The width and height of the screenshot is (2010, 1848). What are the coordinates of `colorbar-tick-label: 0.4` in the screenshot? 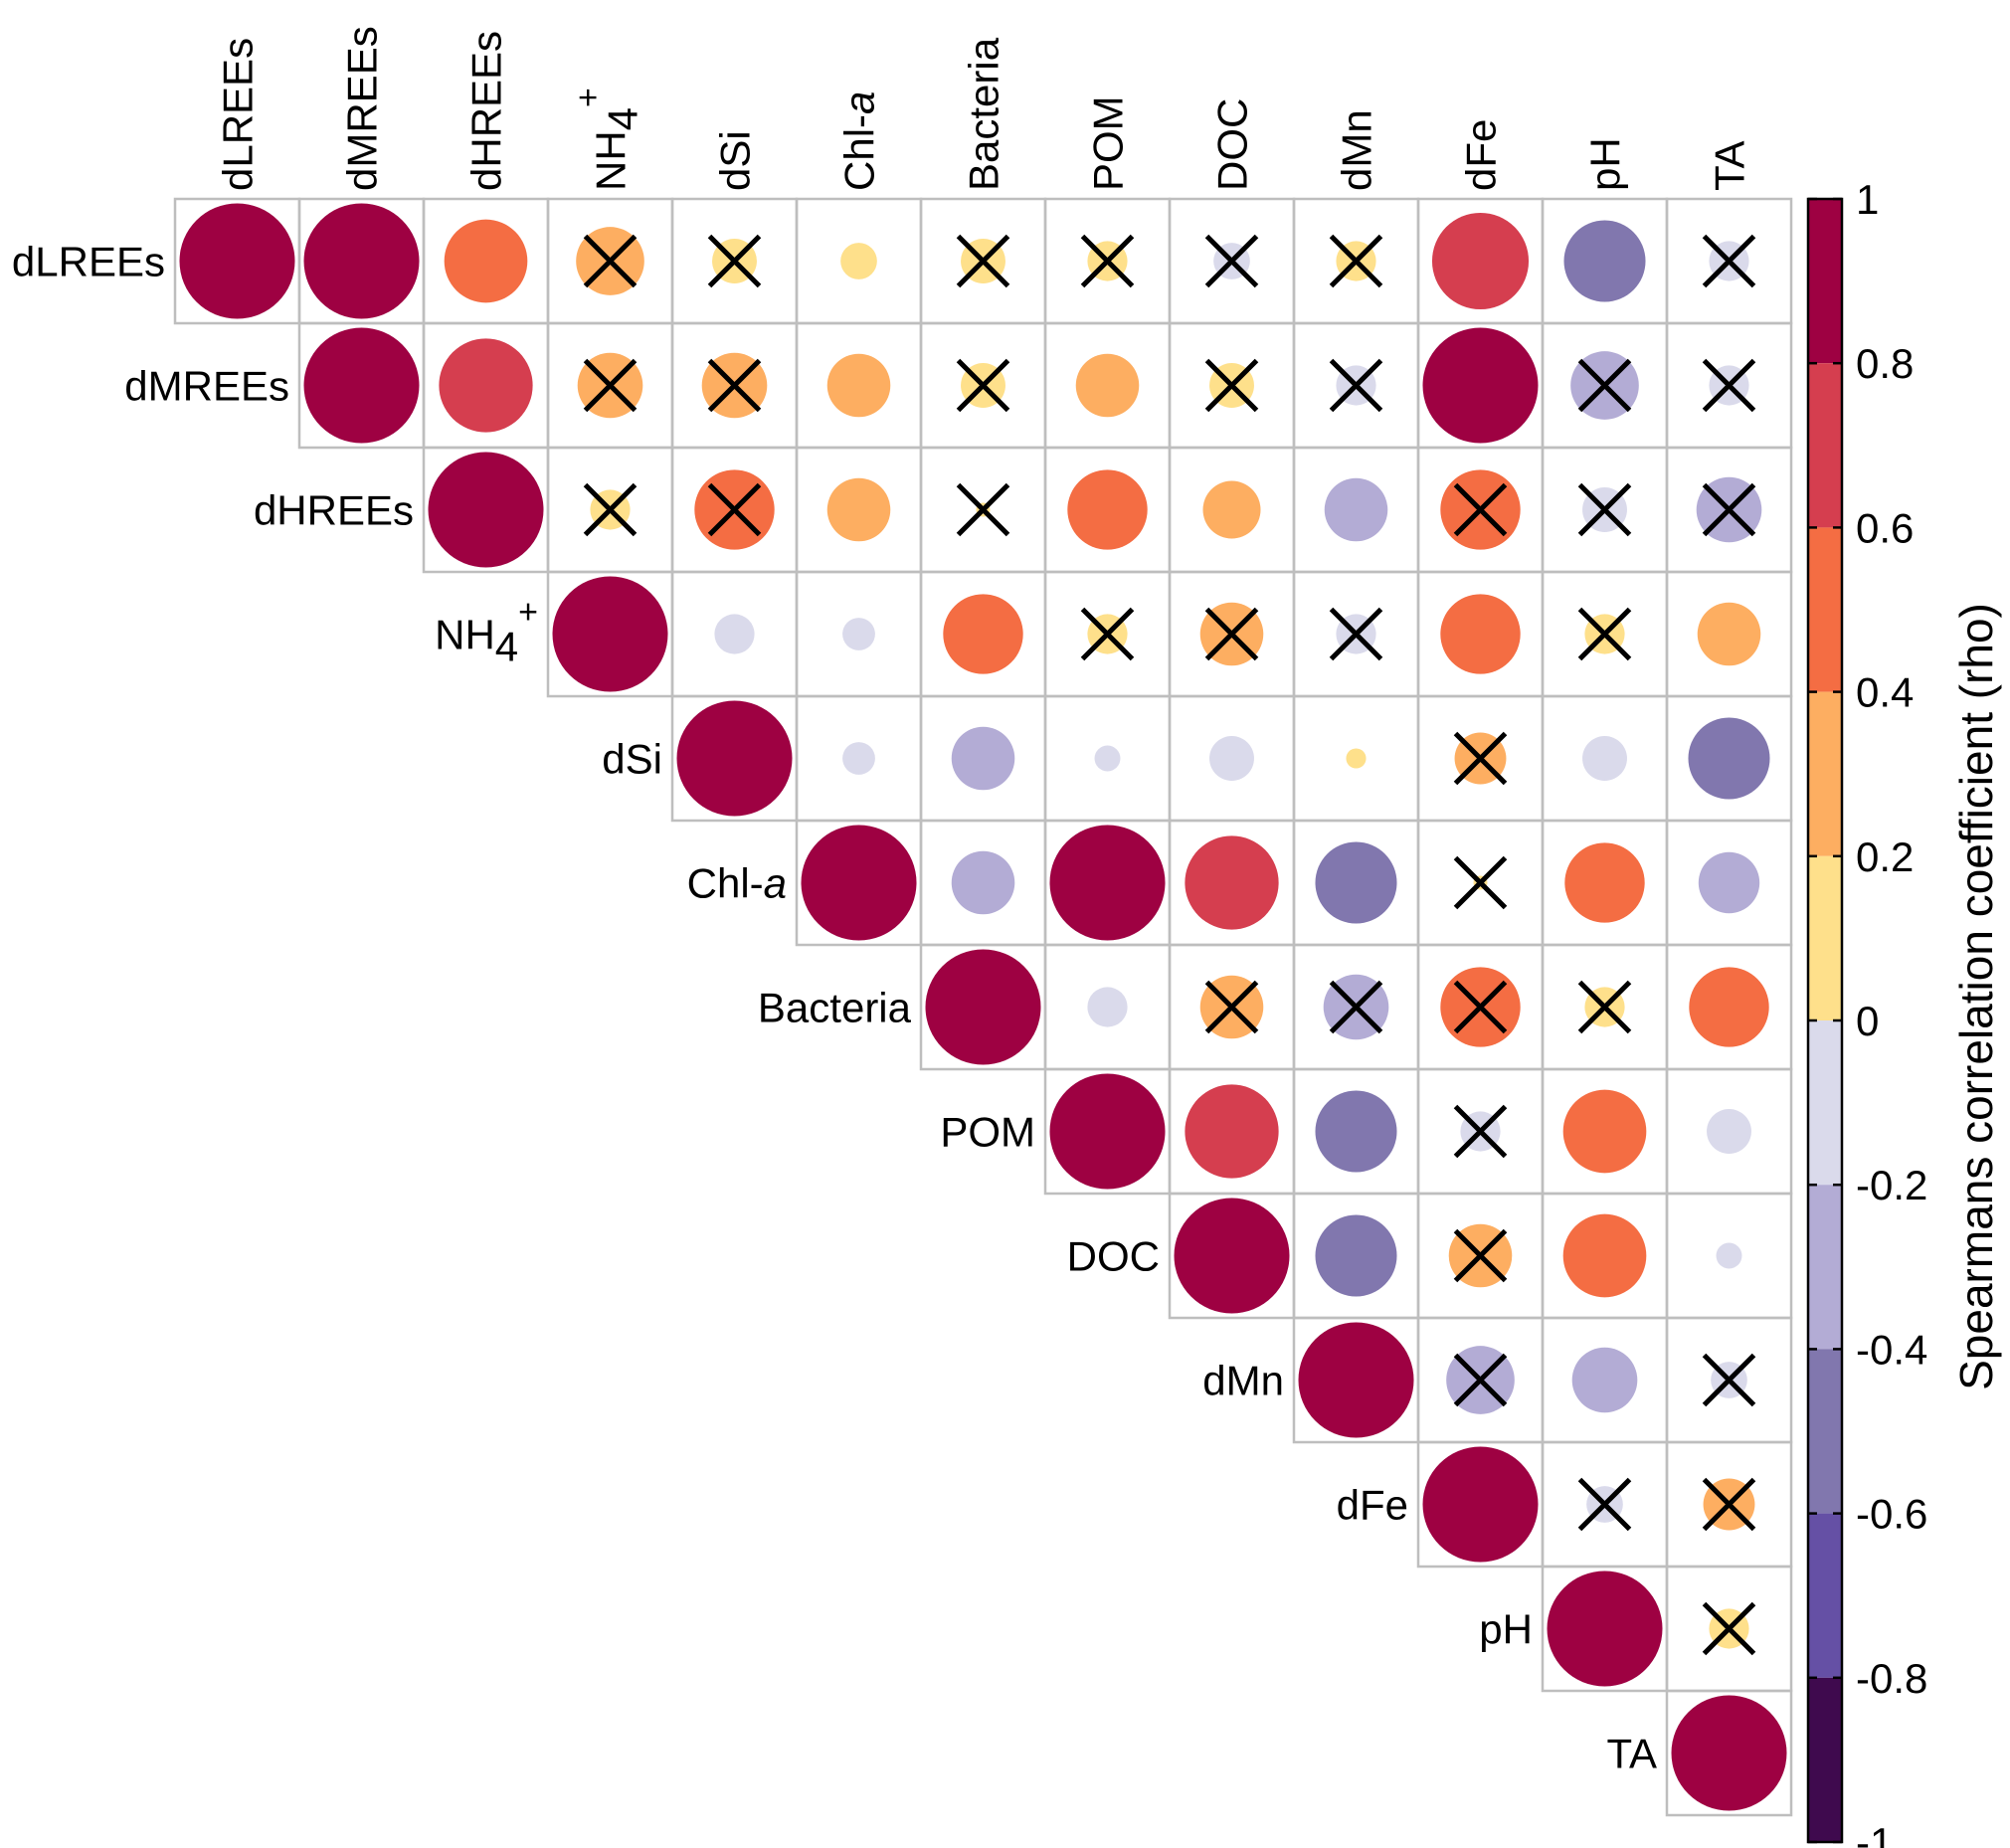 It's located at (1885, 692).